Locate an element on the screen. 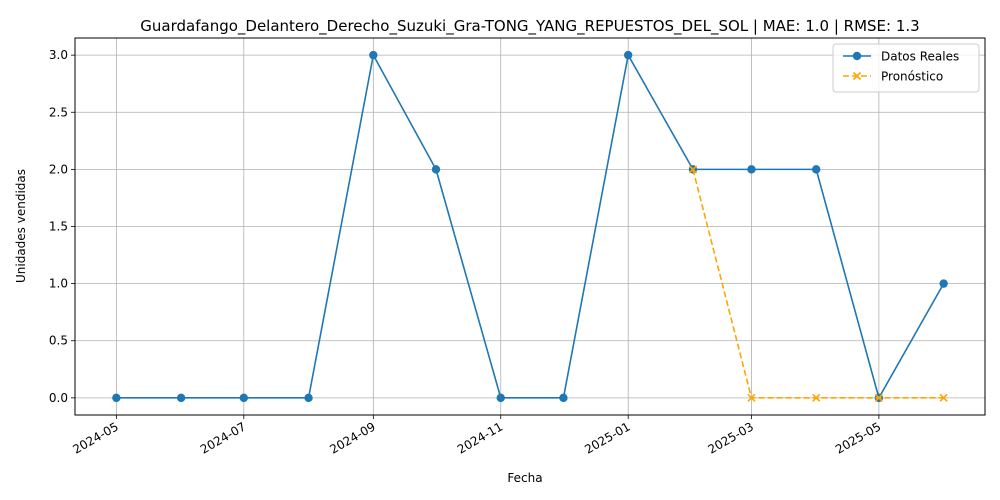 This screenshot has width=1000, height=500. y-tick-label: 0.5 is located at coordinates (58, 341).